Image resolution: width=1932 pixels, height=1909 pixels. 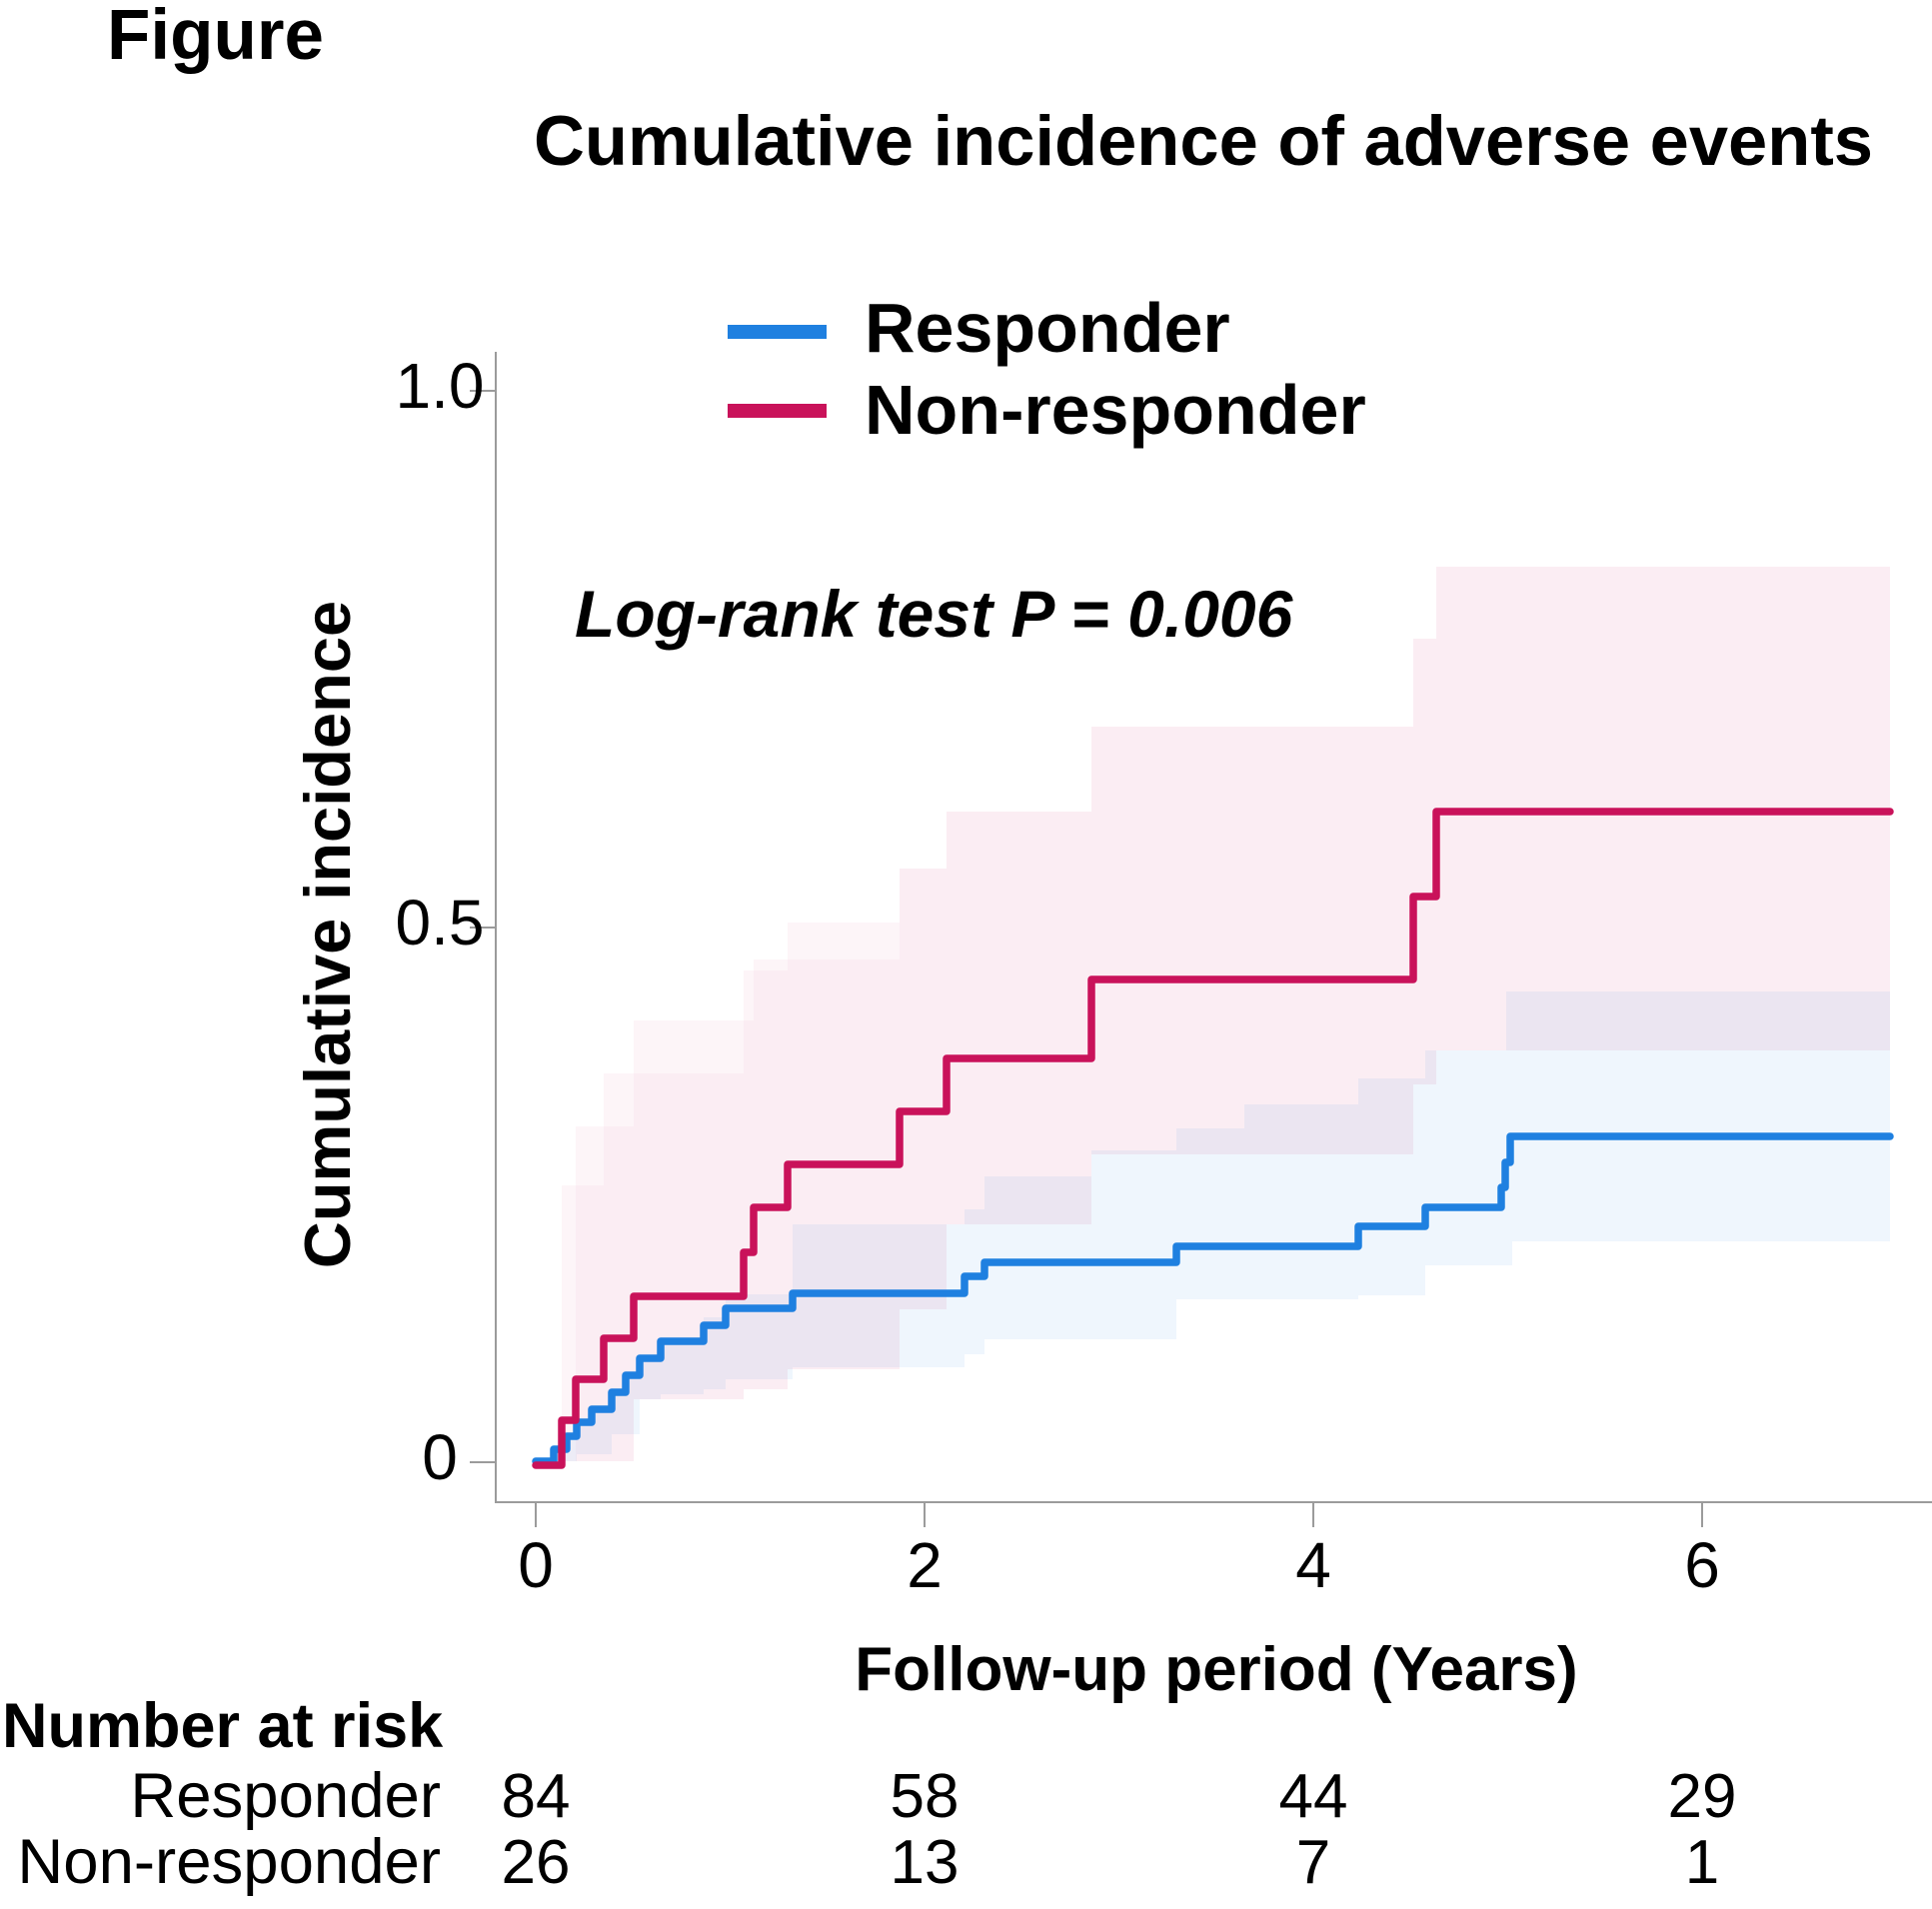 What do you see at coordinates (1702, 1565) in the screenshot?
I see `svg-text: 6` at bounding box center [1702, 1565].